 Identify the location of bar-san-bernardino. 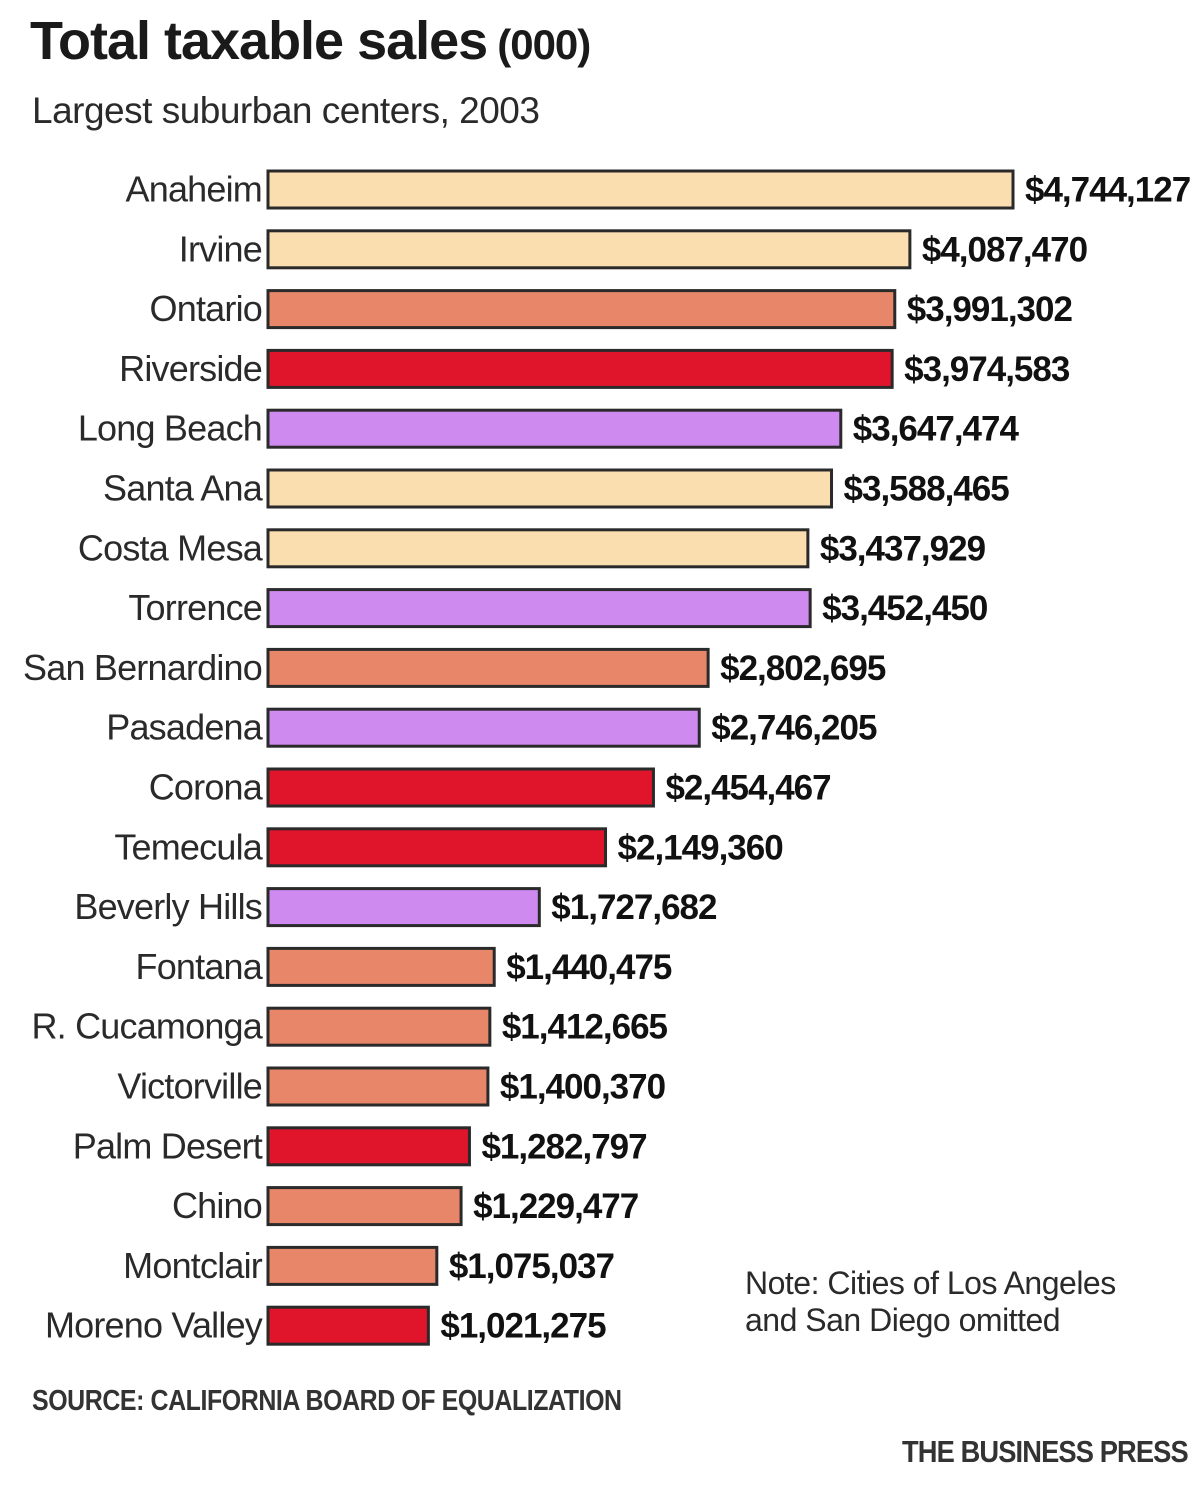
(488, 667).